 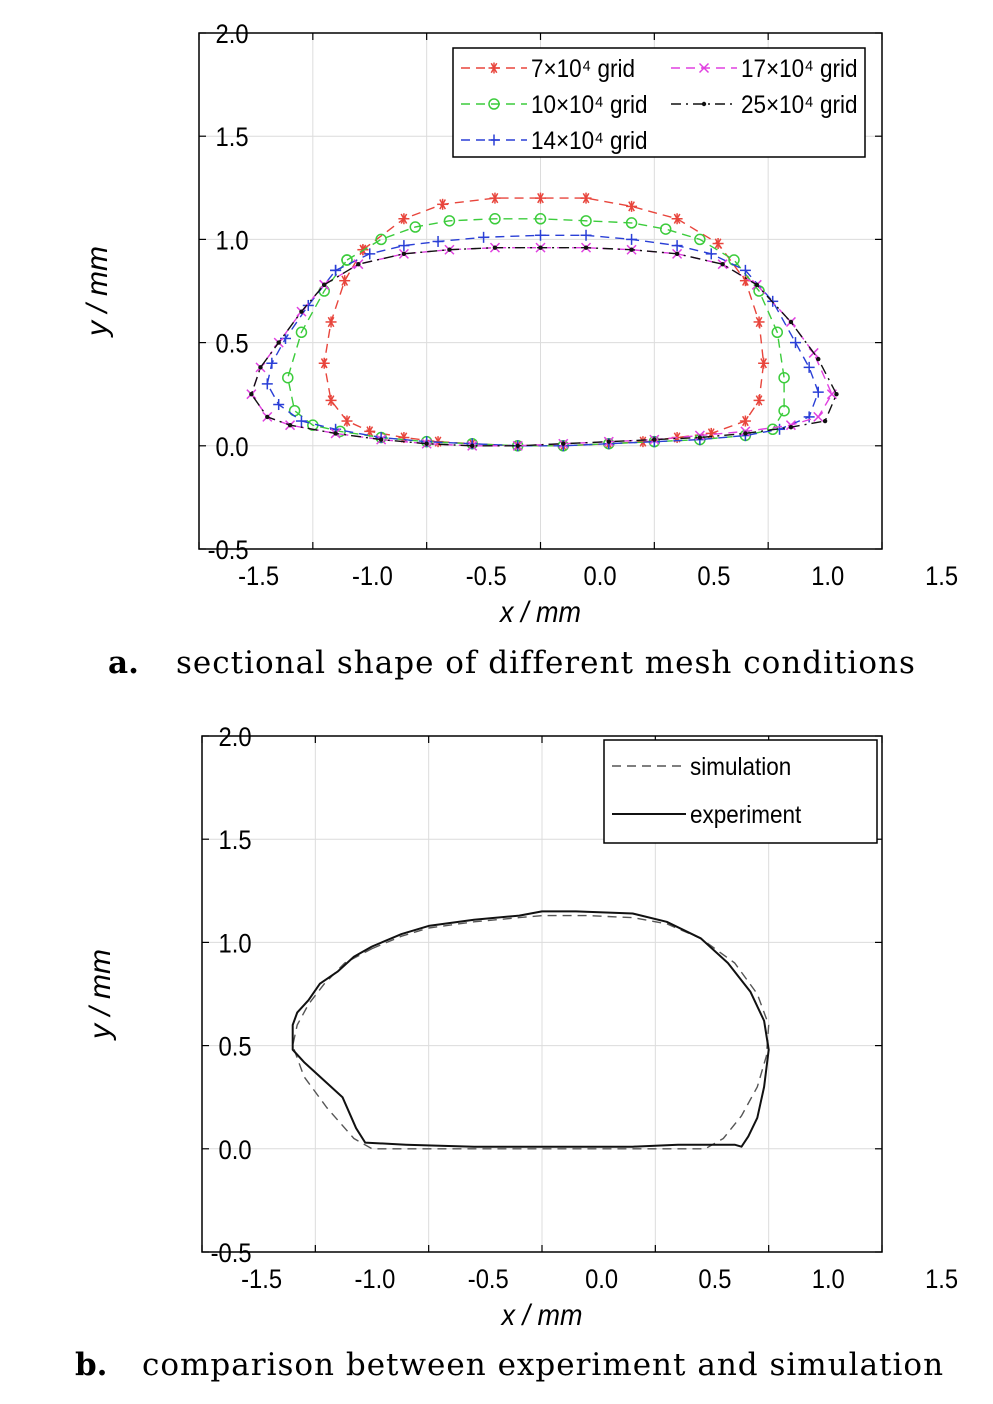 What do you see at coordinates (123, 663) in the screenshot?
I see `caption-a-letter: a.` at bounding box center [123, 663].